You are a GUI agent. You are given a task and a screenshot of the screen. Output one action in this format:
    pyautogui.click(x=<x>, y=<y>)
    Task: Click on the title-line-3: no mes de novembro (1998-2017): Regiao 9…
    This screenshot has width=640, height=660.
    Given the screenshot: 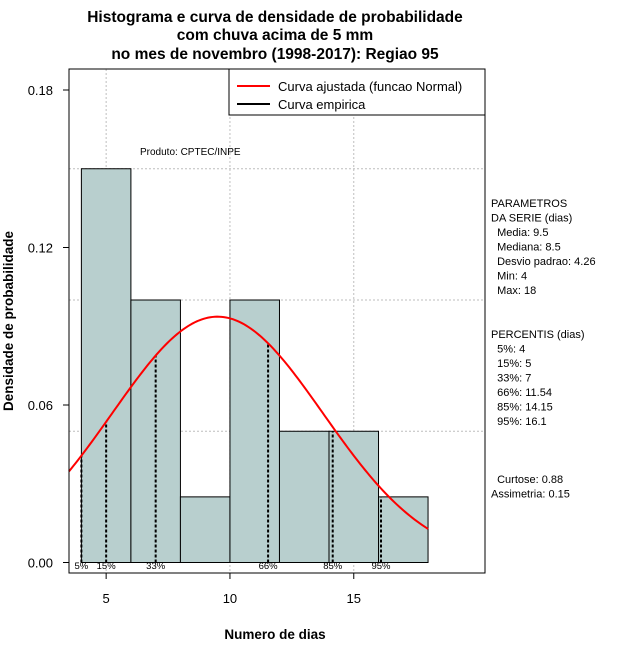 What is the action you would take?
    pyautogui.click(x=275, y=54)
    